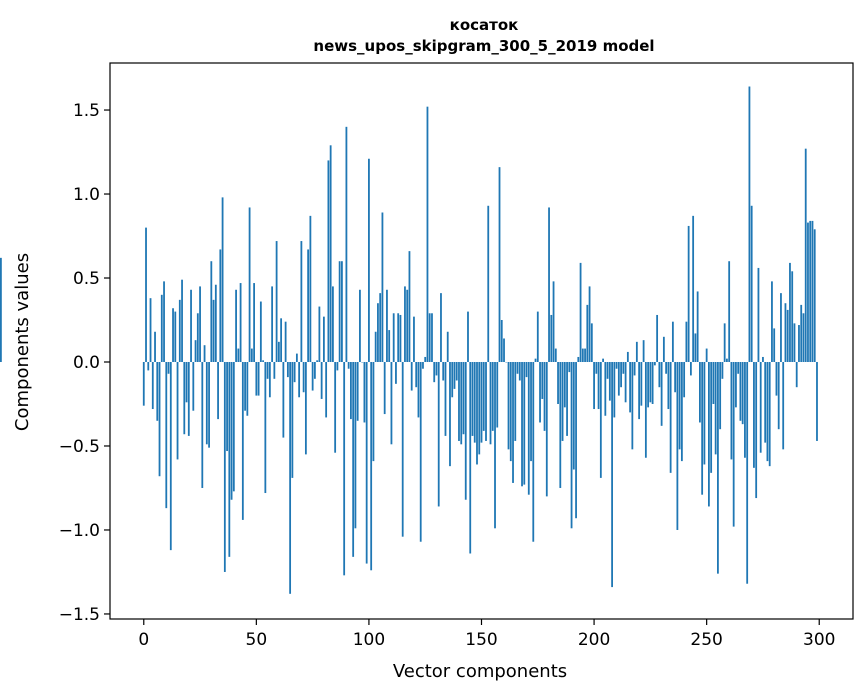 Image resolution: width=867 pixels, height=696 pixels. I want to click on x-tick-label-300: 300, so click(819, 640).